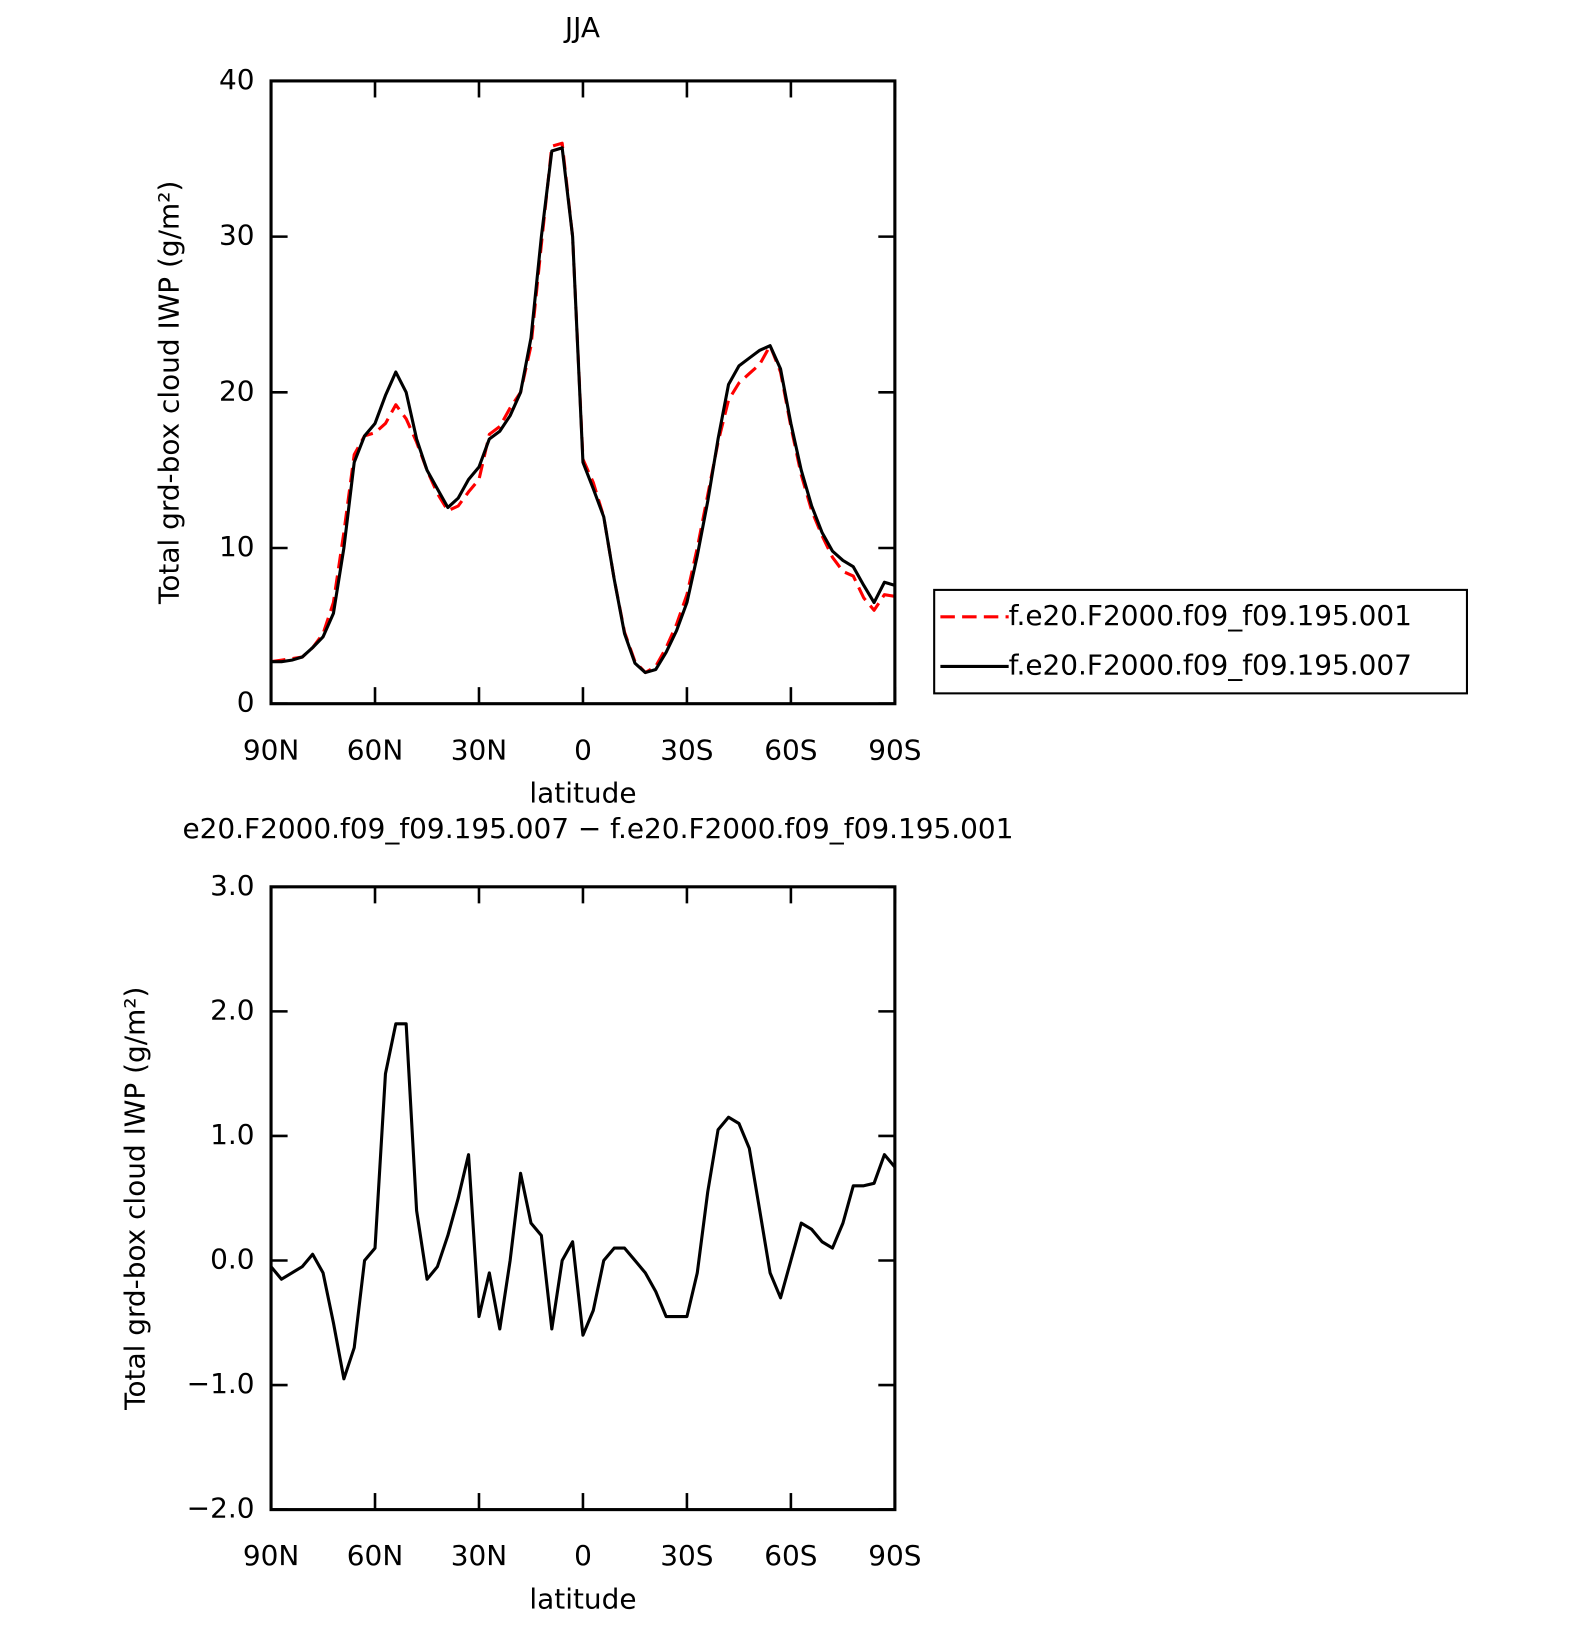 The height and width of the screenshot is (1635, 1588). What do you see at coordinates (1210, 615) in the screenshot?
I see `legend-label: f.e20.F2000.f09_f09.195.001` at bounding box center [1210, 615].